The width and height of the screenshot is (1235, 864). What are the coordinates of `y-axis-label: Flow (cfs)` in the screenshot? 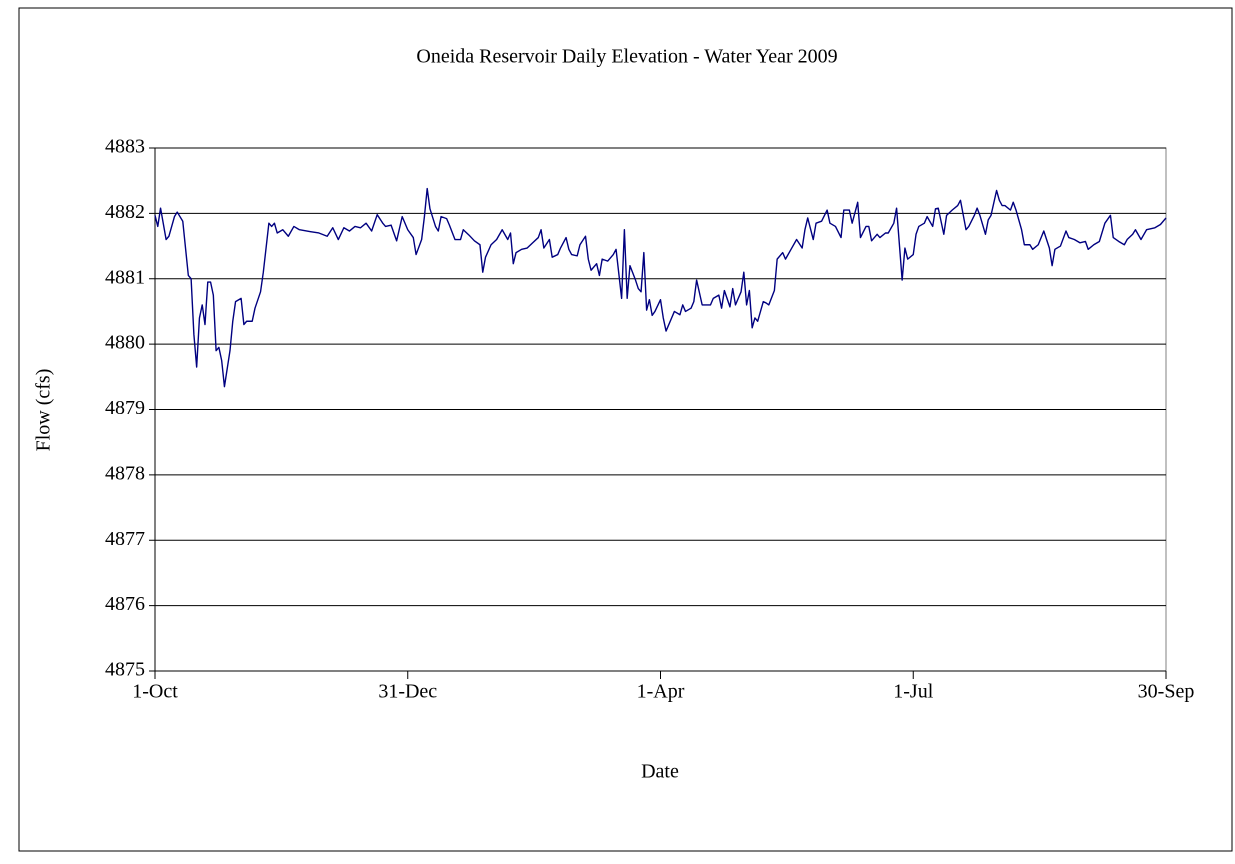 It's located at (44, 410).